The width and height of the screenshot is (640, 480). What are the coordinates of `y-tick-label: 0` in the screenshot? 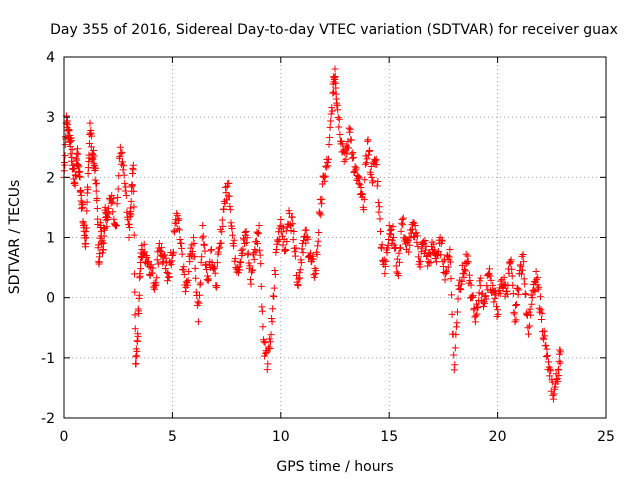 It's located at (50, 299).